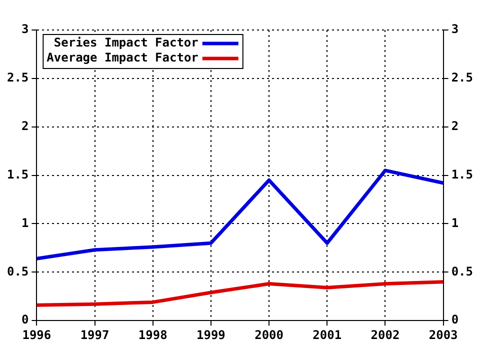  I want to click on y2-tick-label: 1, so click(455, 223).